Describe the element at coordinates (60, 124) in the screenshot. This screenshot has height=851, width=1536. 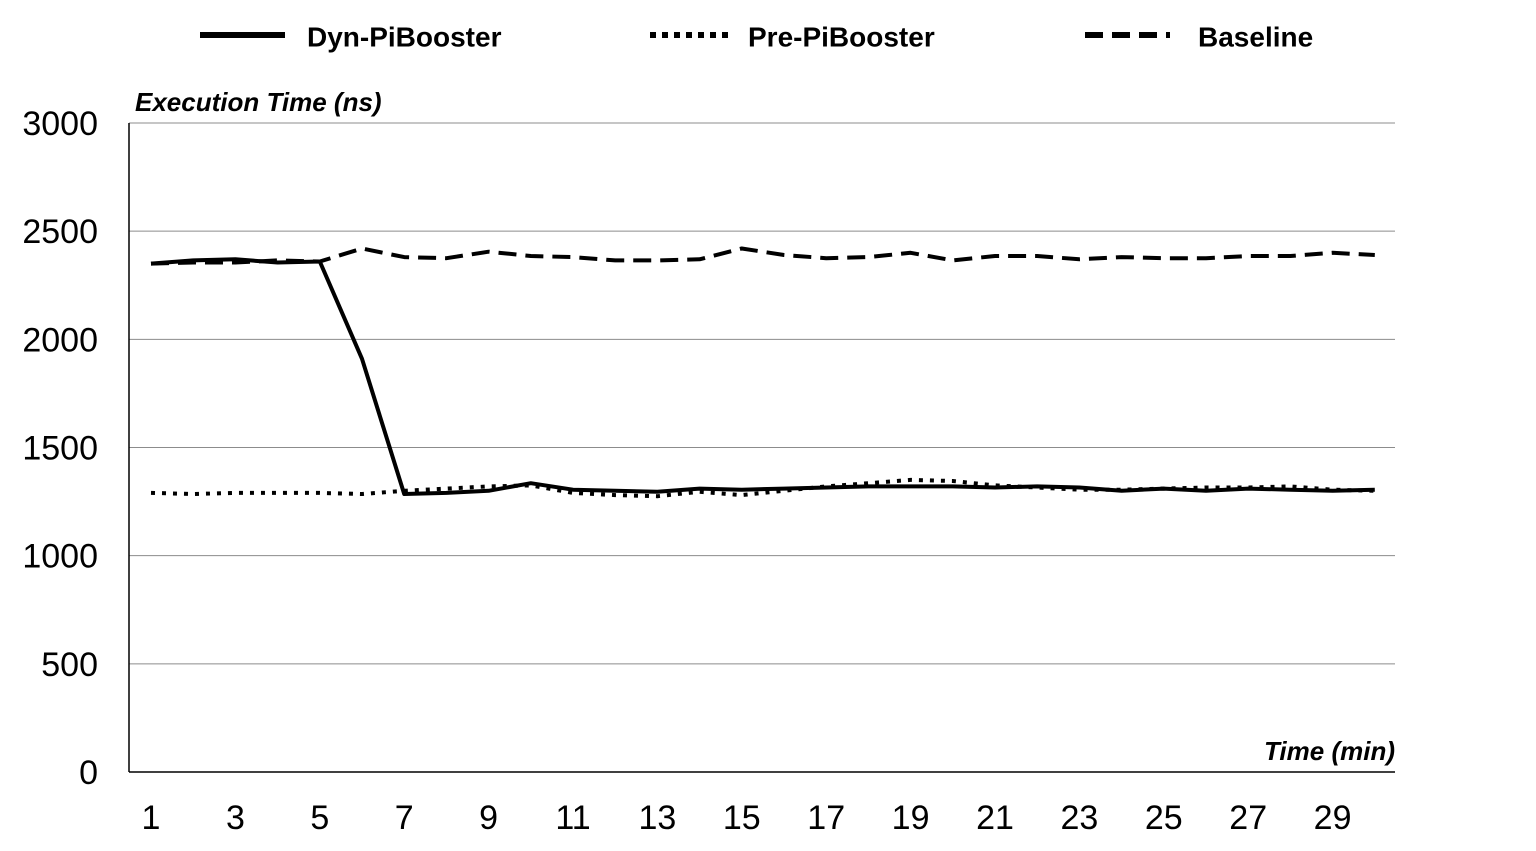
I see `y-tick-label: 3000` at that location.